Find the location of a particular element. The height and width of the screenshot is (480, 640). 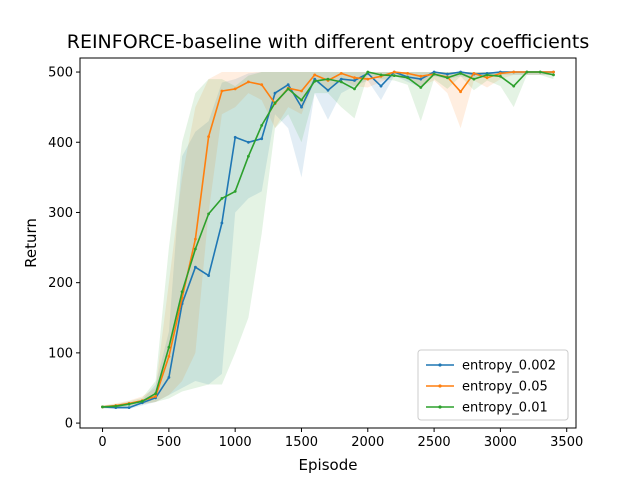

y-tick-label: 500 is located at coordinates (60, 73).